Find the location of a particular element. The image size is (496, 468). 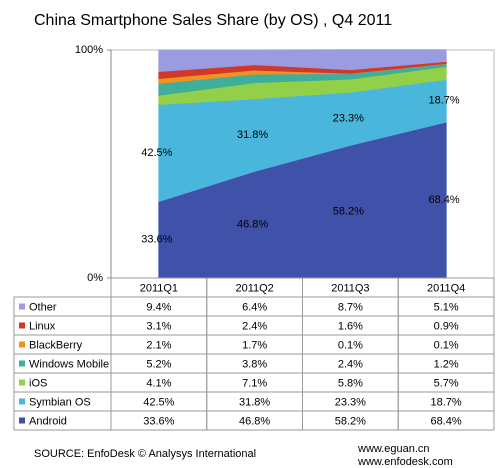

data-label: 68.4% is located at coordinates (444, 200).